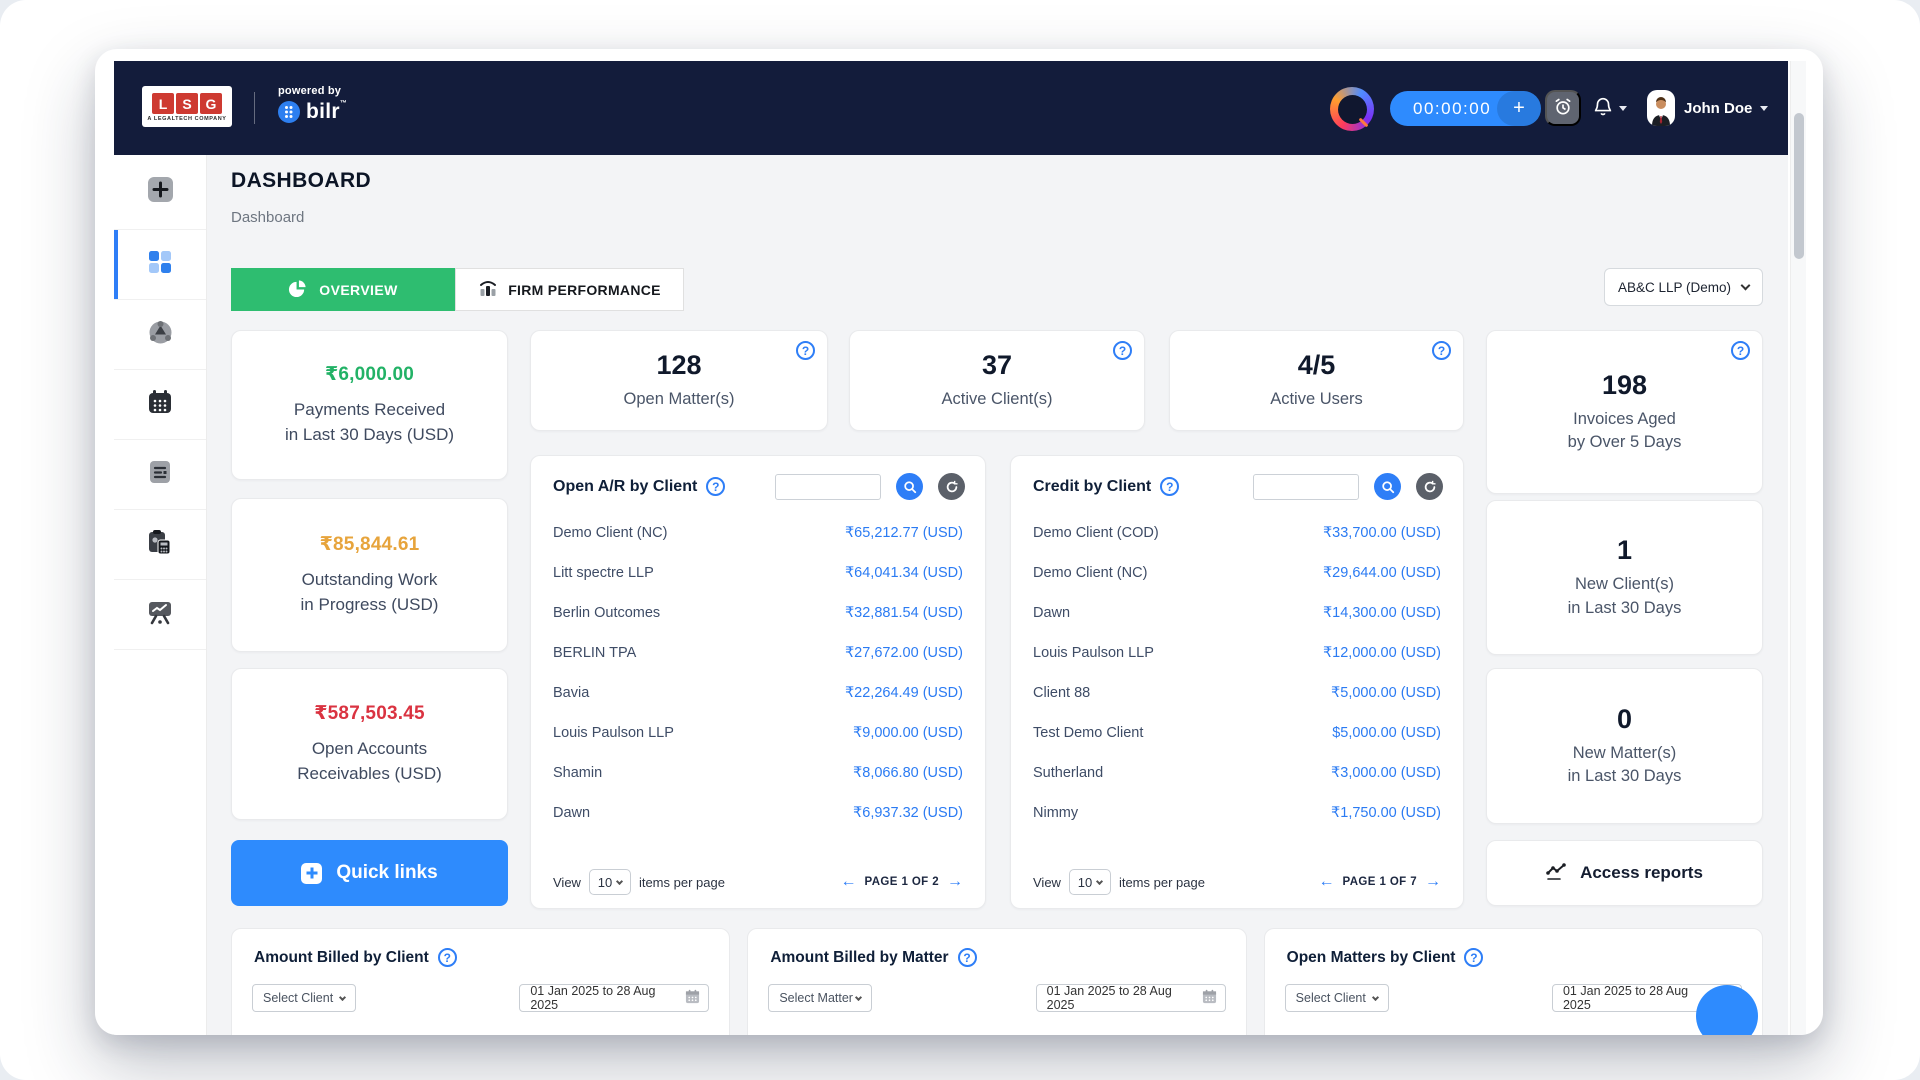 The height and width of the screenshot is (1080, 1920). I want to click on alarm-clock-button, so click(1563, 108).